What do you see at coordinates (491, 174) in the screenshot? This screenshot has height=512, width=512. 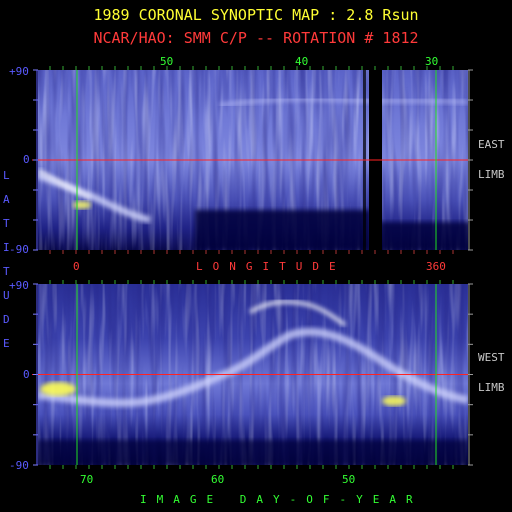 I see `top-limb-label-2: LIMB` at bounding box center [491, 174].